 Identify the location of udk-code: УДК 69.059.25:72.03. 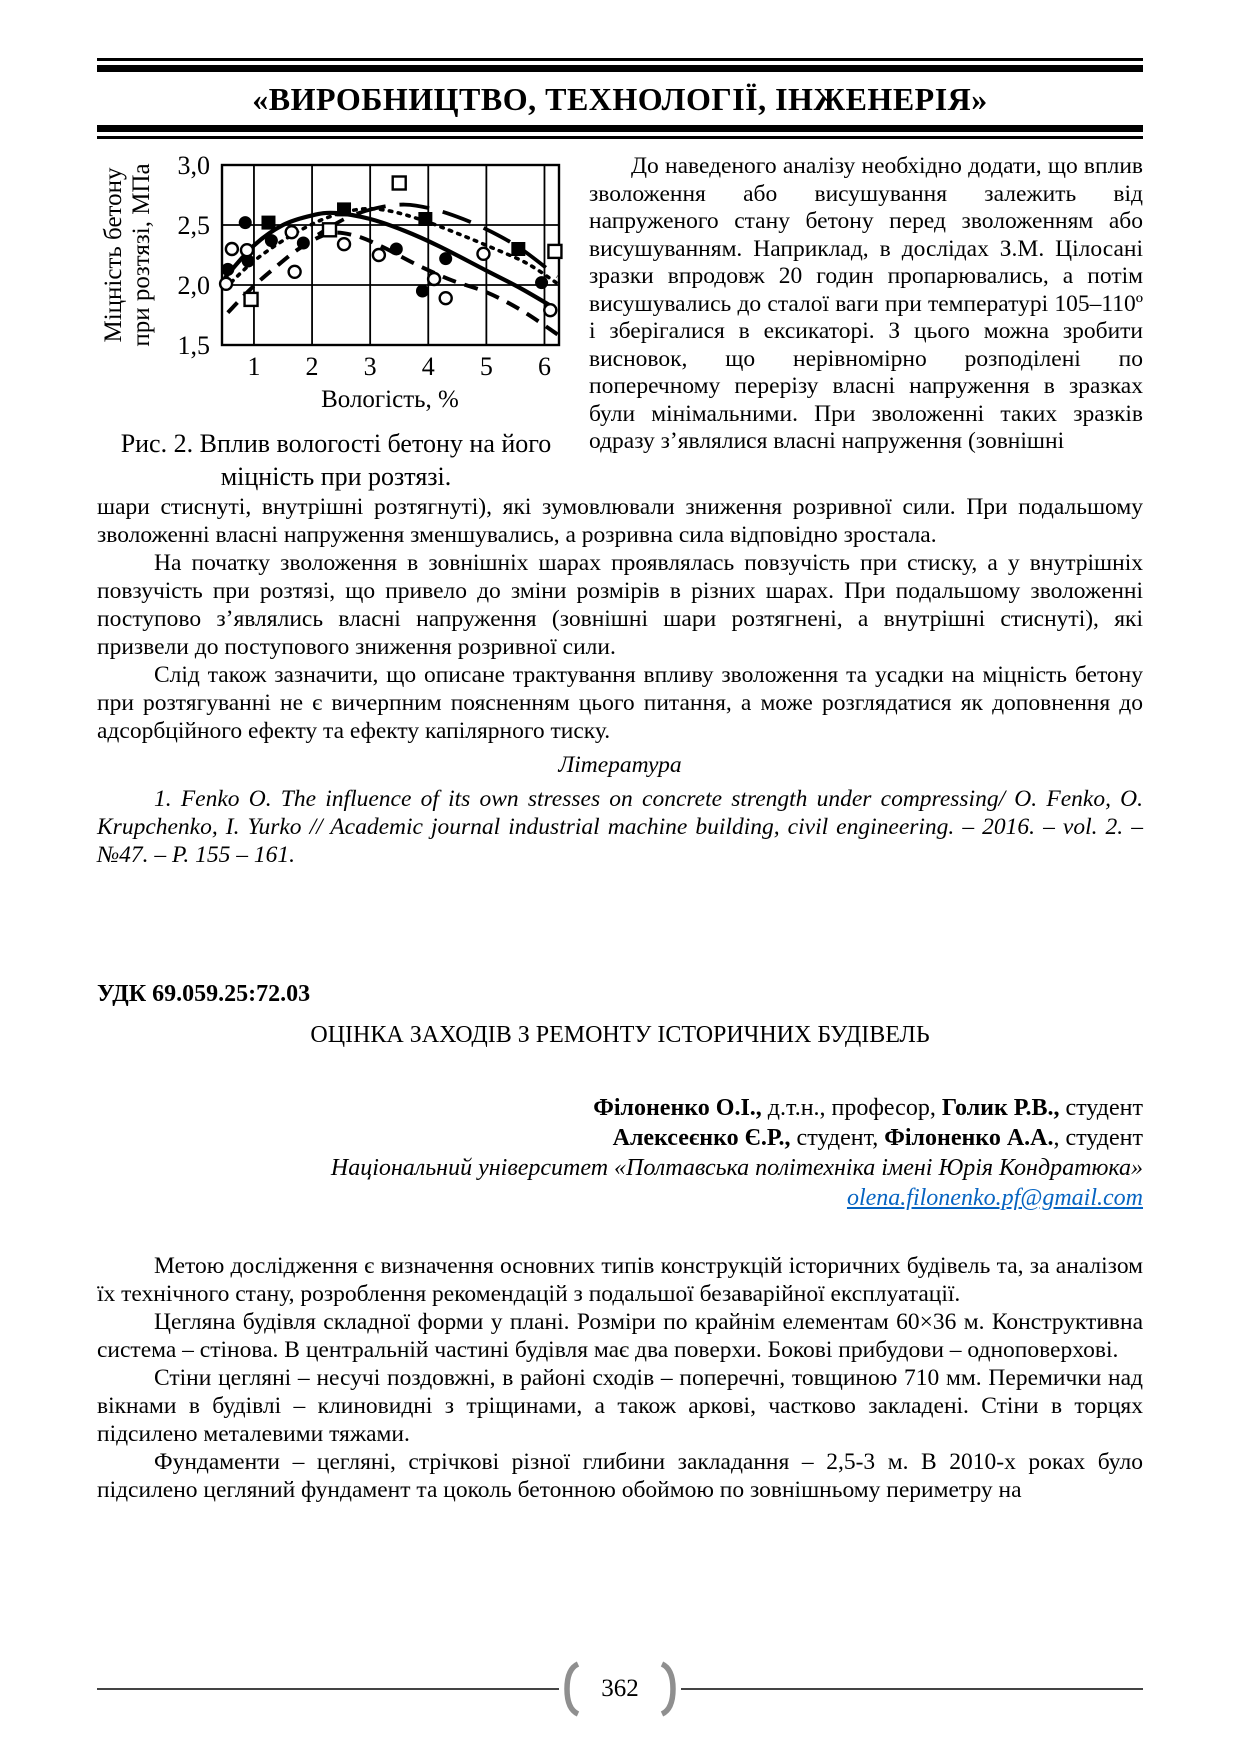
(204, 994).